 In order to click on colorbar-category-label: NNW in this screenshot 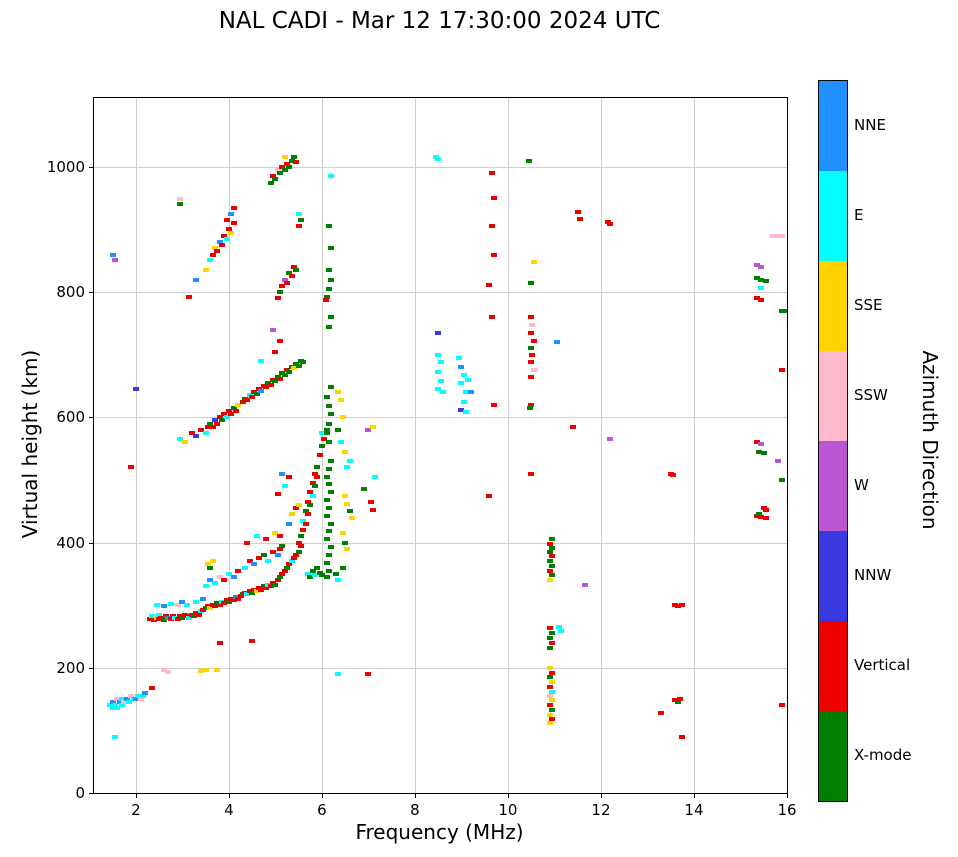, I will do `click(873, 575)`.